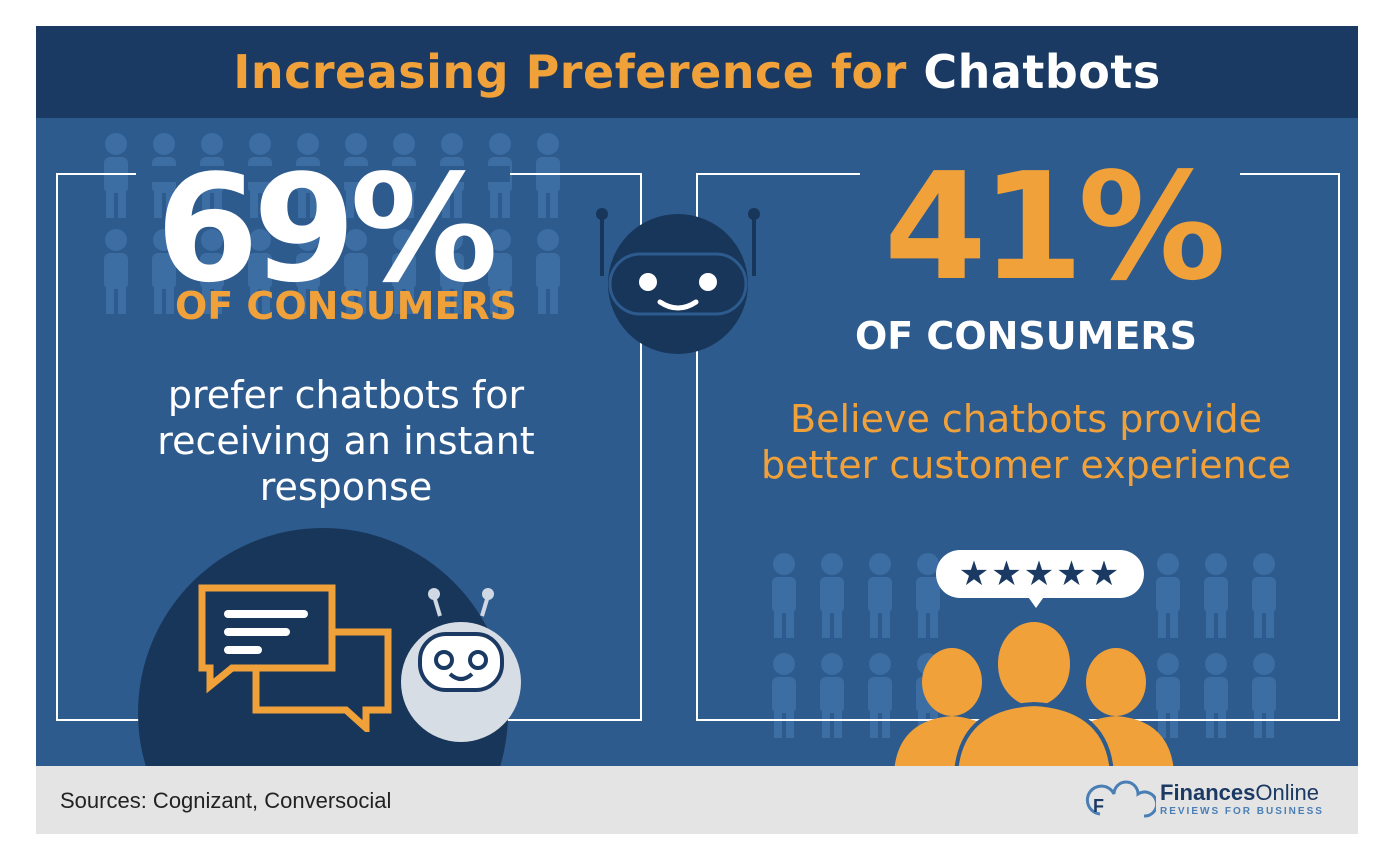 The image size is (1374, 860). Describe the element at coordinates (1036, 601) in the screenshot. I see `rating-bubble-tail` at that location.